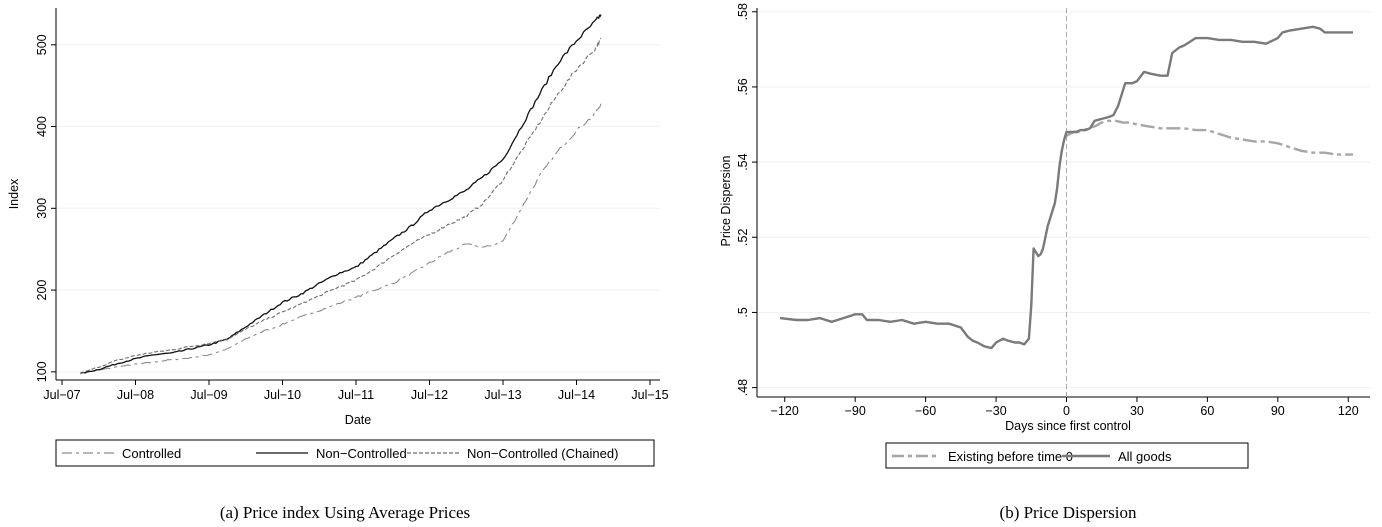 This screenshot has width=1382, height=527. What do you see at coordinates (1278, 411) in the screenshot?
I see `panel-b-x-tick-label: 90` at bounding box center [1278, 411].